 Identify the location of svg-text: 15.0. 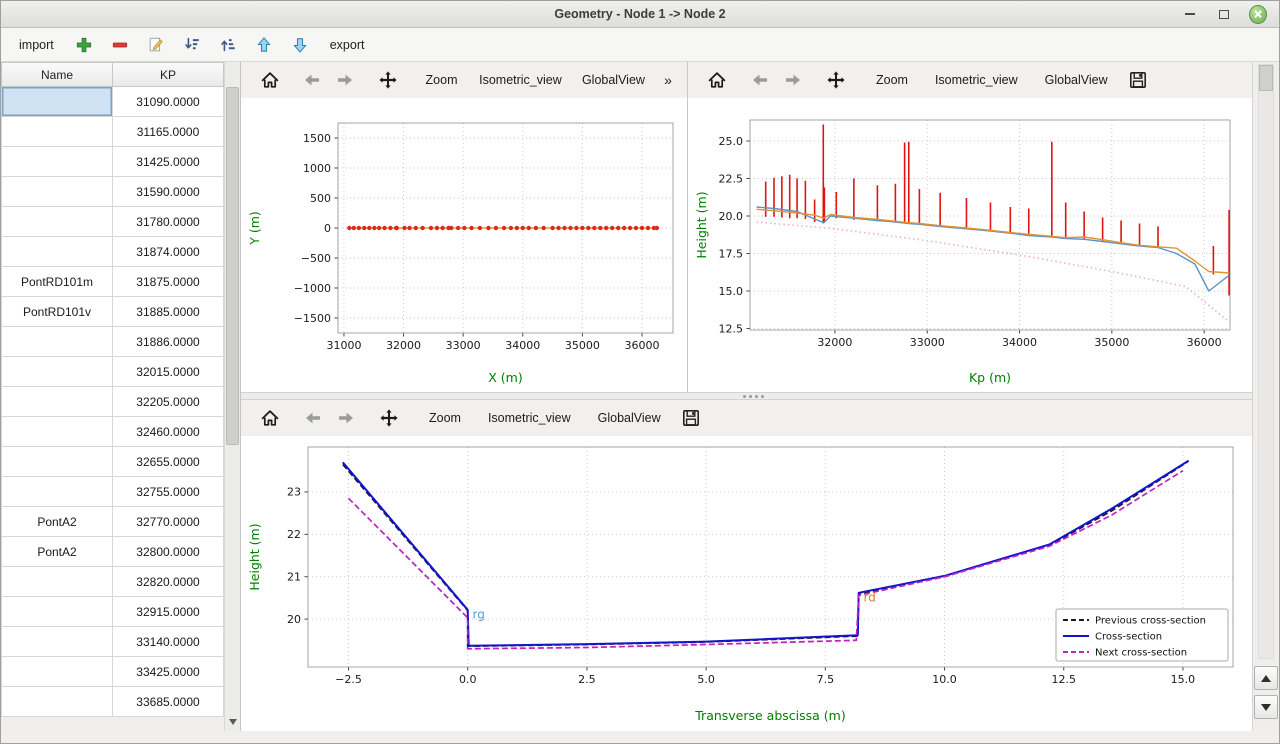
(1183, 679).